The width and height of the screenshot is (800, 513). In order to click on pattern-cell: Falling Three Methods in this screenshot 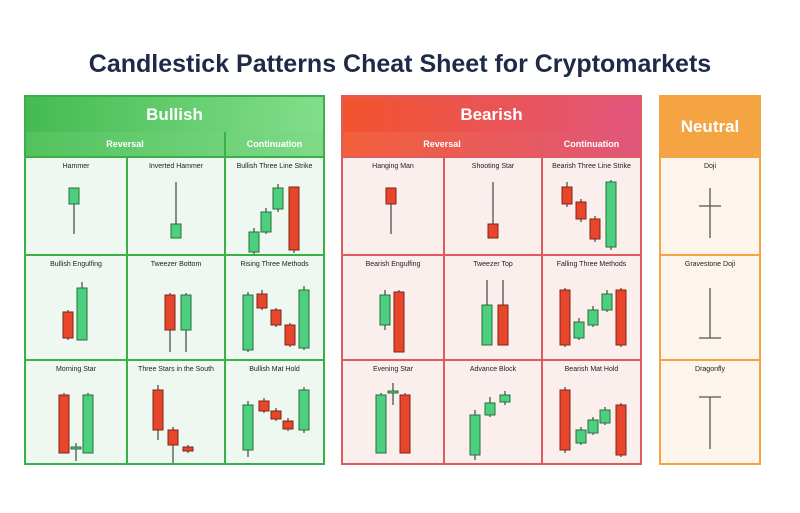, I will do `click(591, 306)`.